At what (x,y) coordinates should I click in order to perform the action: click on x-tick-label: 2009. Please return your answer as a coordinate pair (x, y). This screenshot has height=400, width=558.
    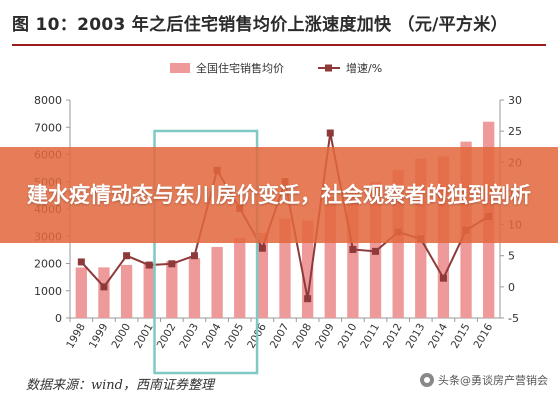
    Looking at the image, I should click on (325, 336).